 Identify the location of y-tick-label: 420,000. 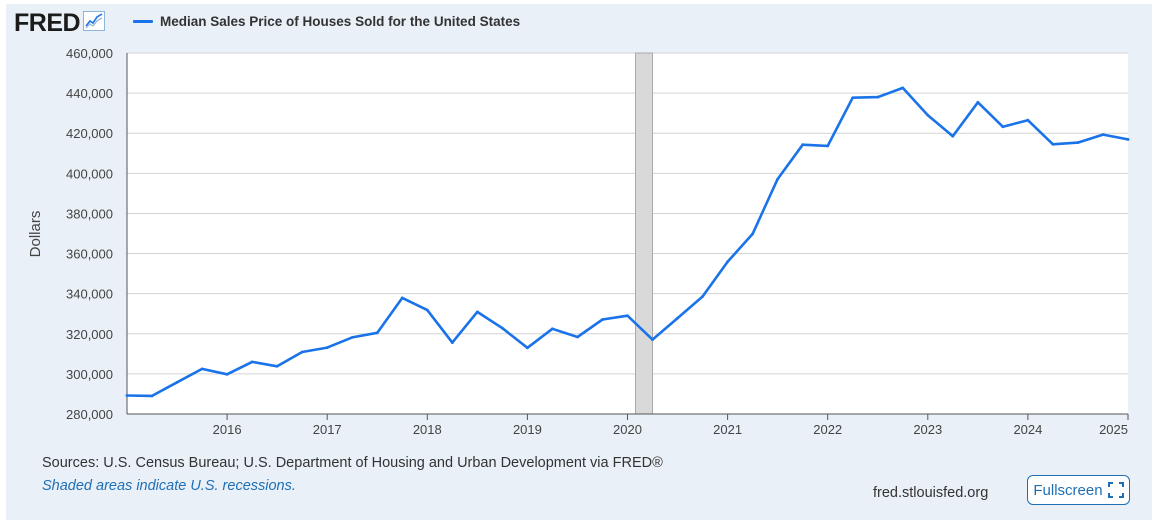
(89, 133).